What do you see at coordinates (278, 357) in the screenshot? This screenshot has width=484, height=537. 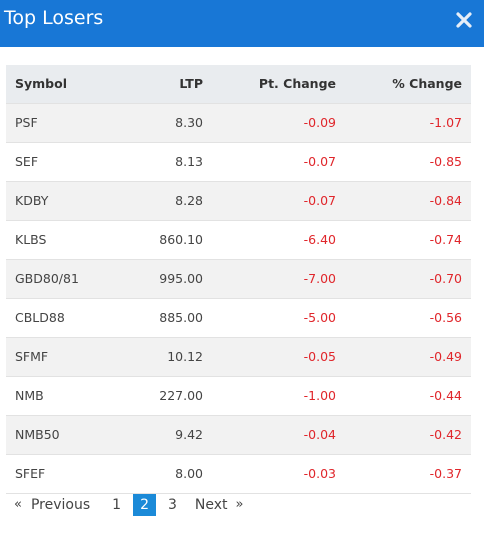 I see `cell-pt-change: -0.05` at bounding box center [278, 357].